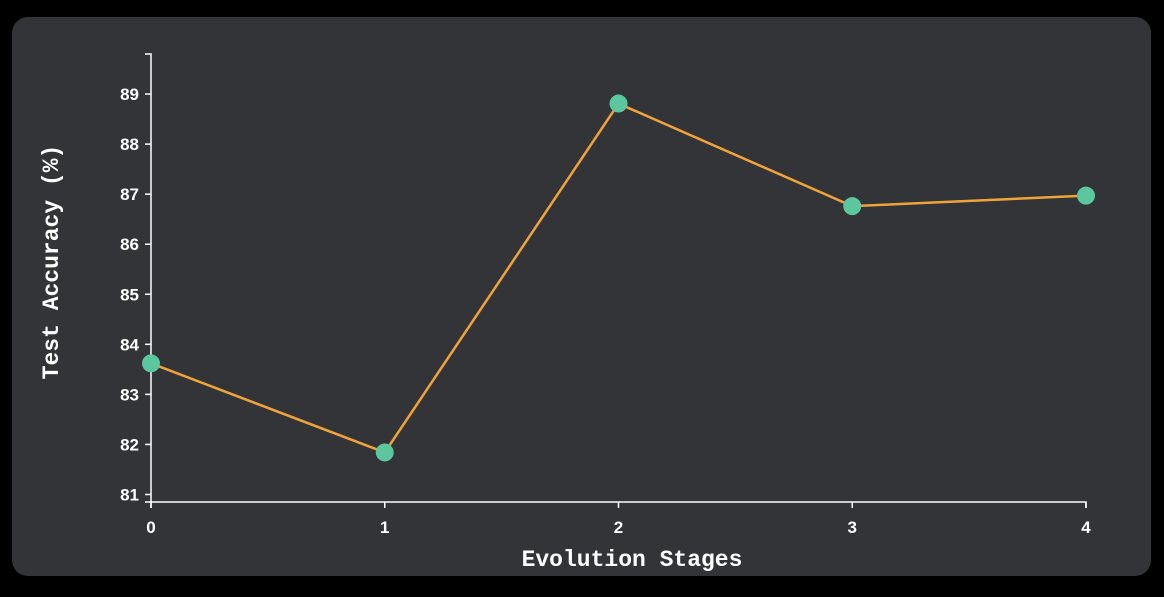 This screenshot has height=597, width=1164. I want to click on y-axis-title: Test Accuracy (%), so click(52, 262).